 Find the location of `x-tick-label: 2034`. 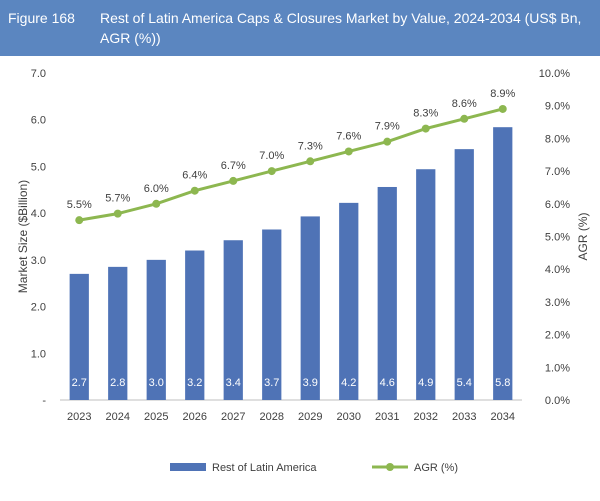

x-tick-label: 2034 is located at coordinates (503, 417).